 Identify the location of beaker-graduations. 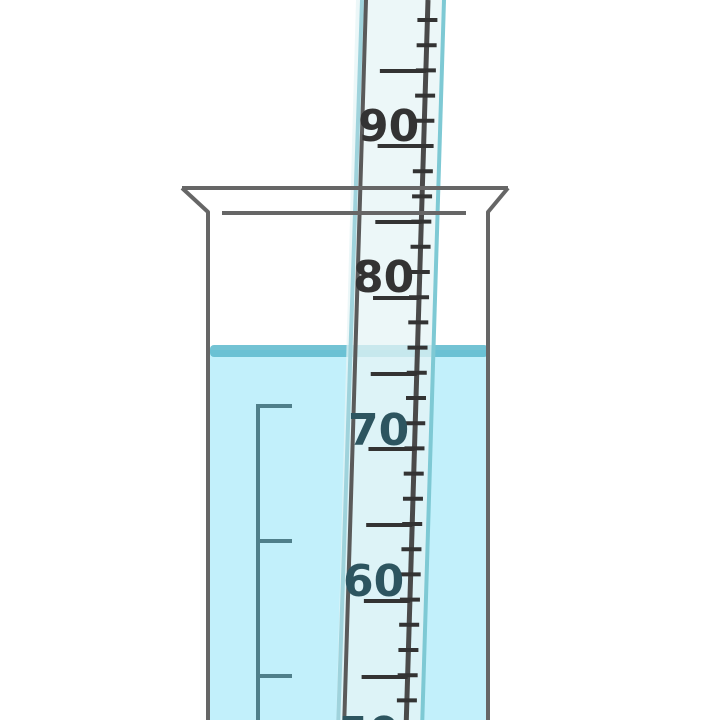
(274, 562).